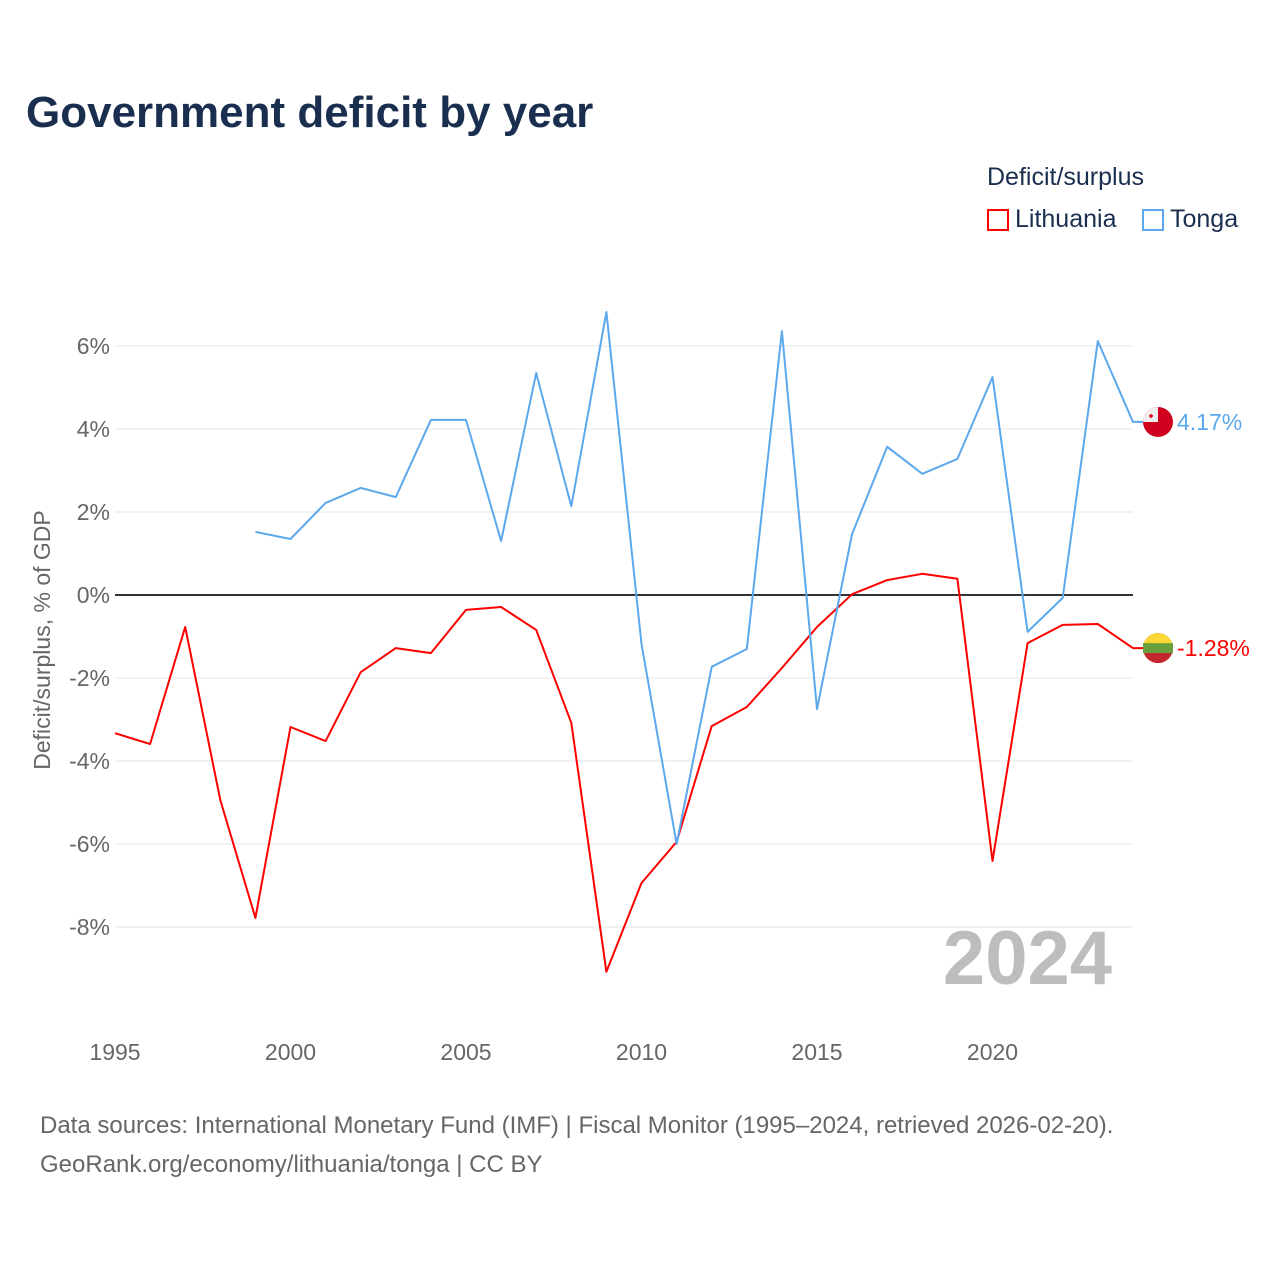 This screenshot has height=1280, width=1280. I want to click on y-tick-label: 4%, so click(93, 429).